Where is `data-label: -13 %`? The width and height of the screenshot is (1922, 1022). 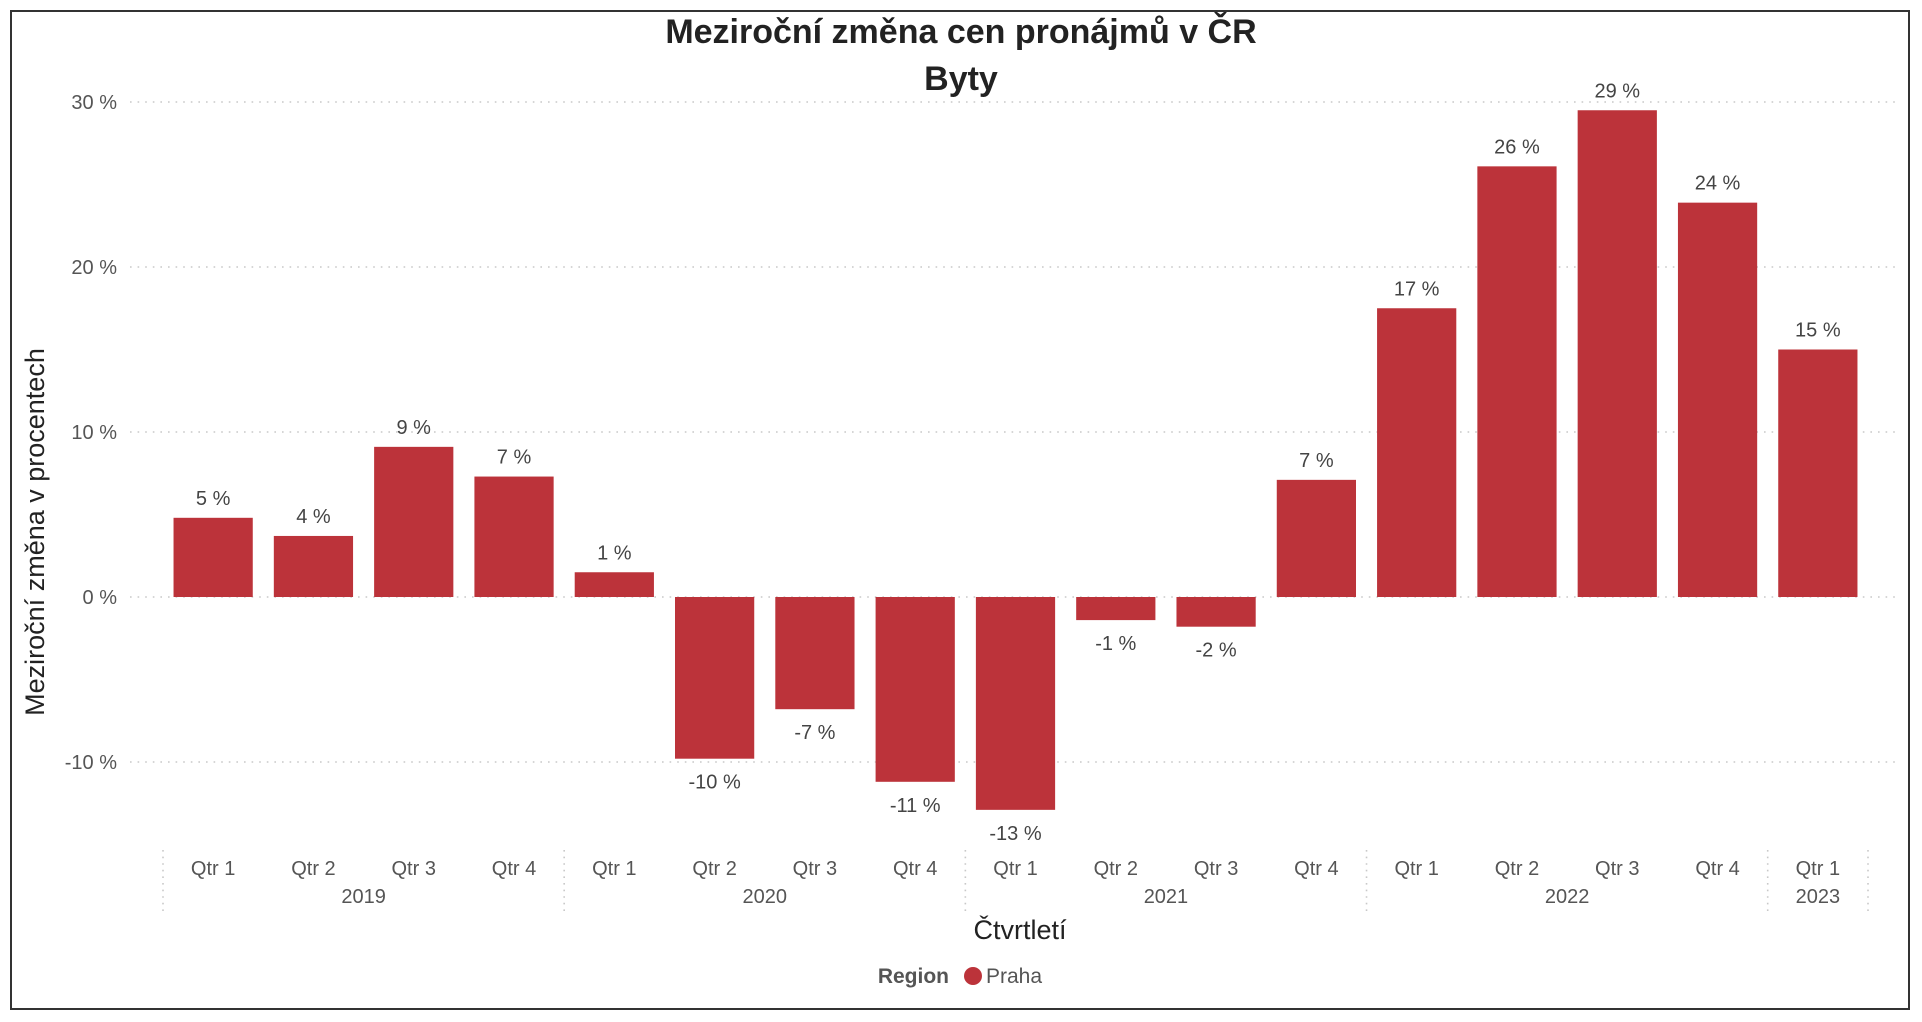 data-label: -13 % is located at coordinates (1015, 834).